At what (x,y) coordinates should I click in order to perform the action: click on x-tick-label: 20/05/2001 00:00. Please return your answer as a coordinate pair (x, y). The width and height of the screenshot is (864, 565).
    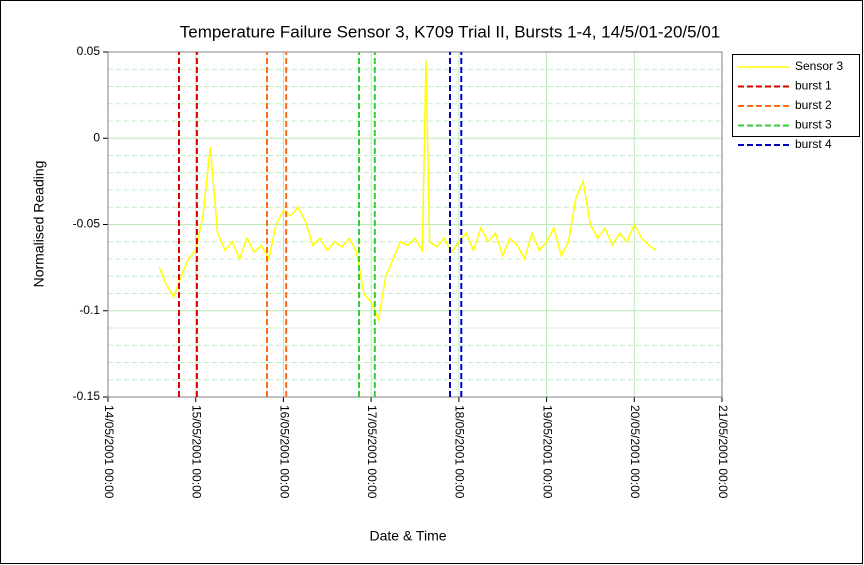
    Looking at the image, I should click on (635, 452).